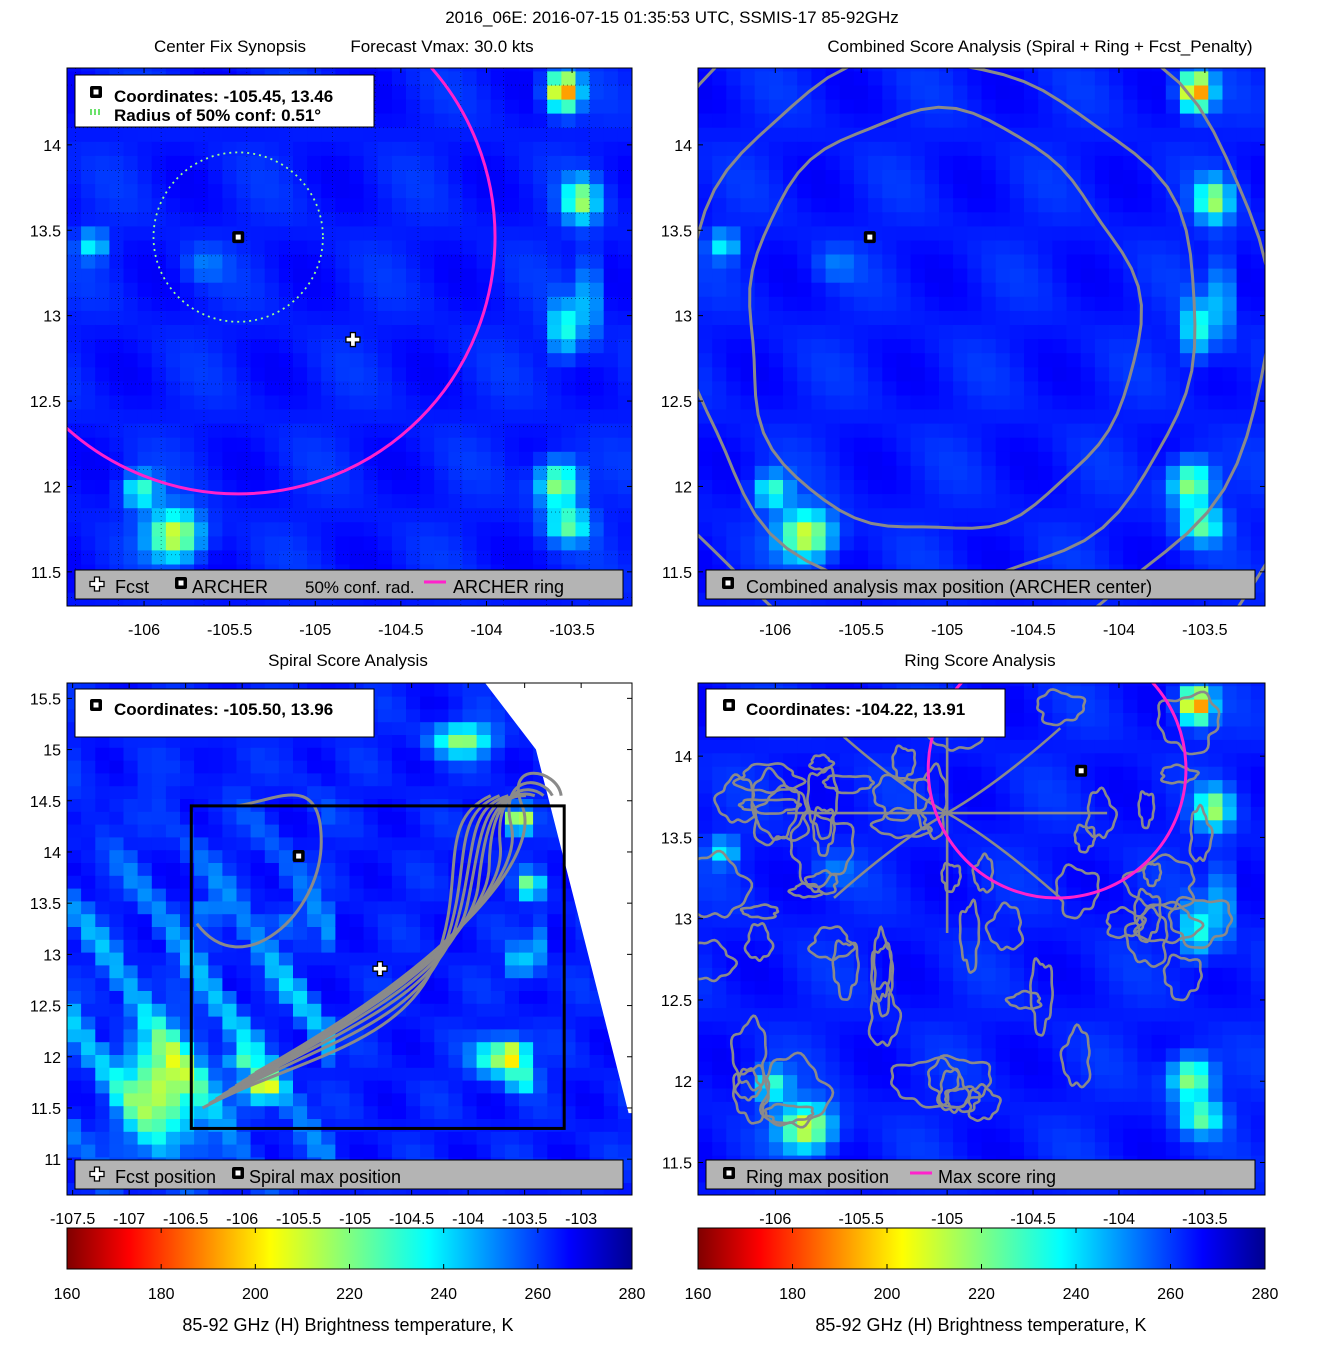  Describe the element at coordinates (728, 583) in the screenshot. I see `square-marker-core` at that location.